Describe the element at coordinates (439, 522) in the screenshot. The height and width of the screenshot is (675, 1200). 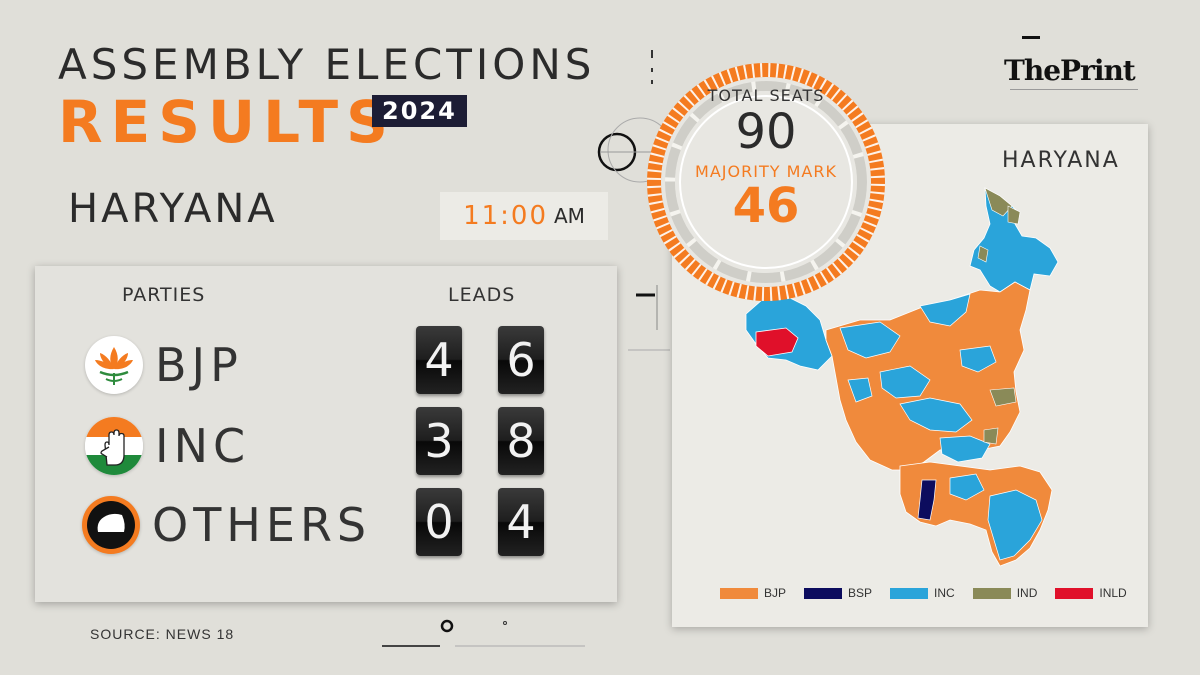
I see `others-lead-digit-1: 0` at that location.